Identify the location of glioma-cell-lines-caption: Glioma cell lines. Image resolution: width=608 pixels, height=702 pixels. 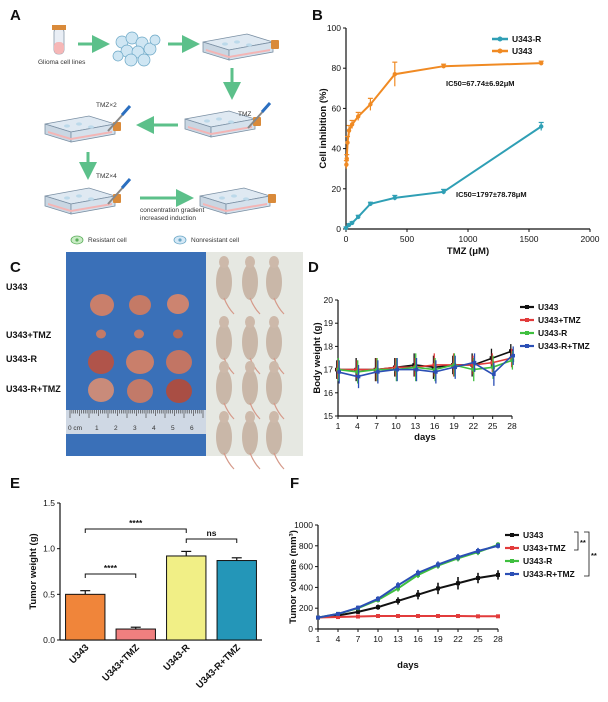
(62, 62).